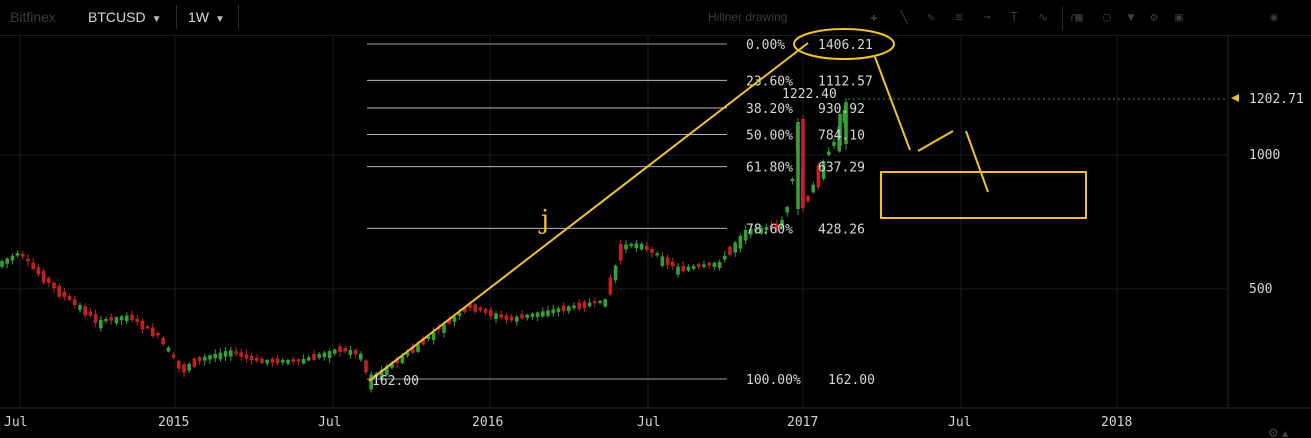 The width and height of the screenshot is (1311, 438). I want to click on fib-level-price: 1406.21, so click(845, 45).